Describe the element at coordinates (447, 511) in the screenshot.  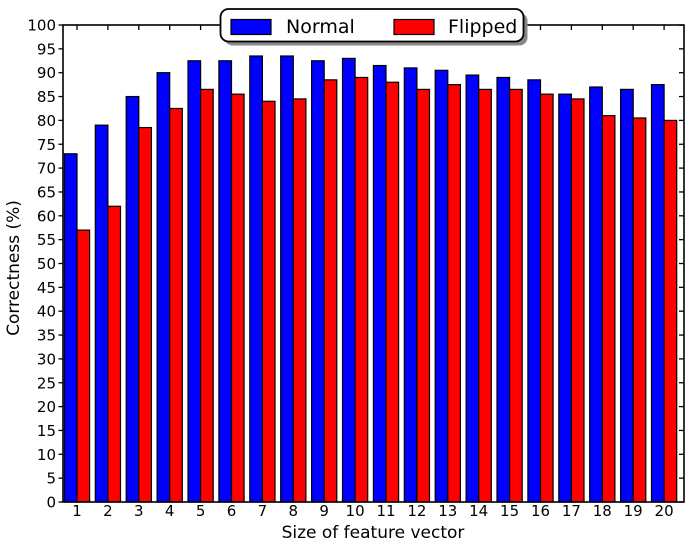
I see `x-tick-label: 13` at that location.